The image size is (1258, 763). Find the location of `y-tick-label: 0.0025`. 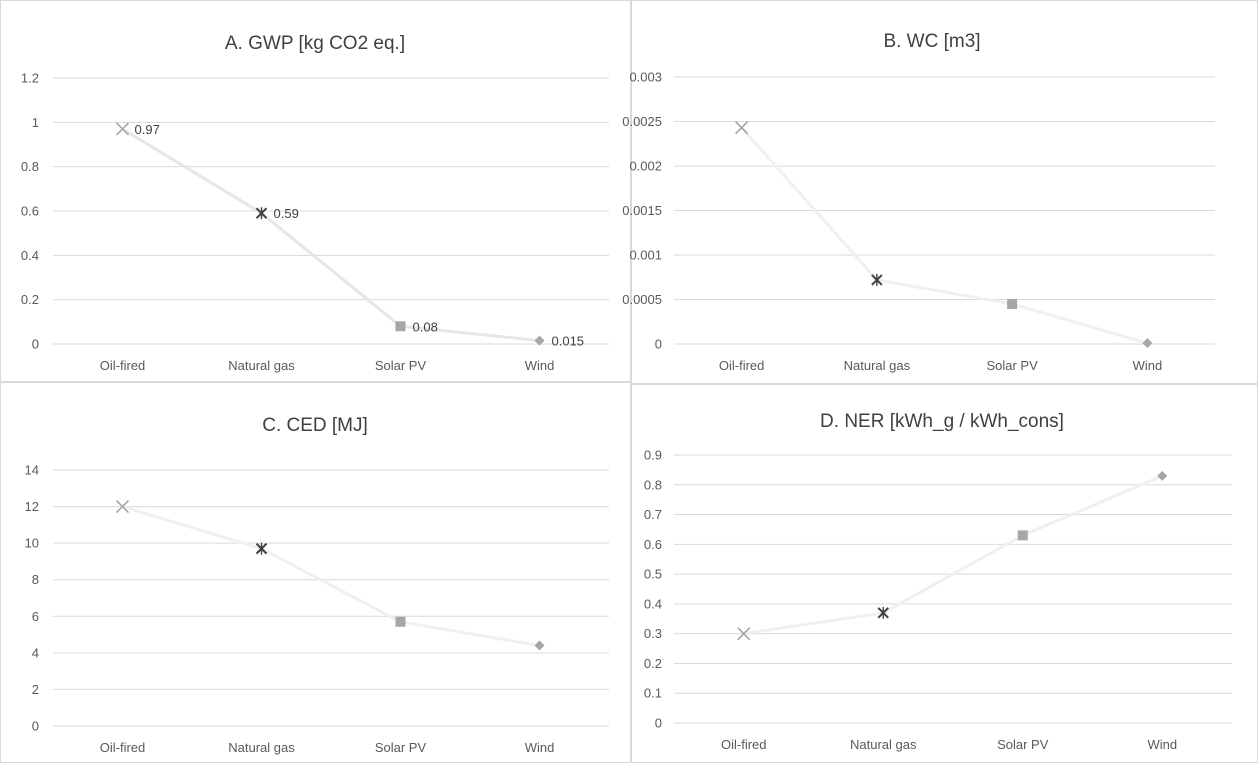

y-tick-label: 0.0025 is located at coordinates (642, 121).